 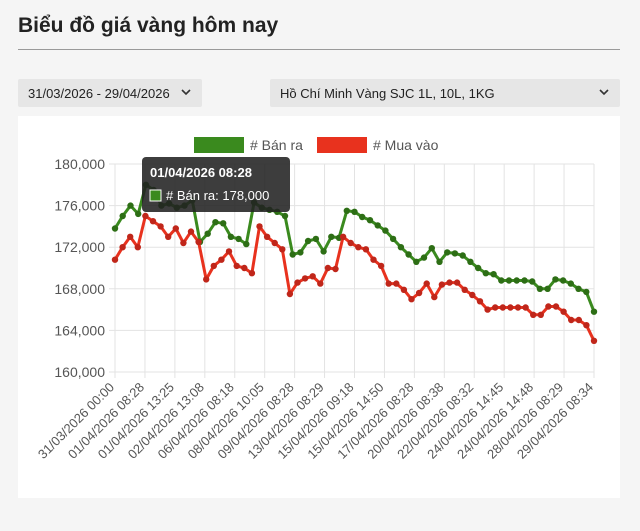 I want to click on date-range-select: 31/03/2026 - 29/04/2026, so click(x=110, y=93).